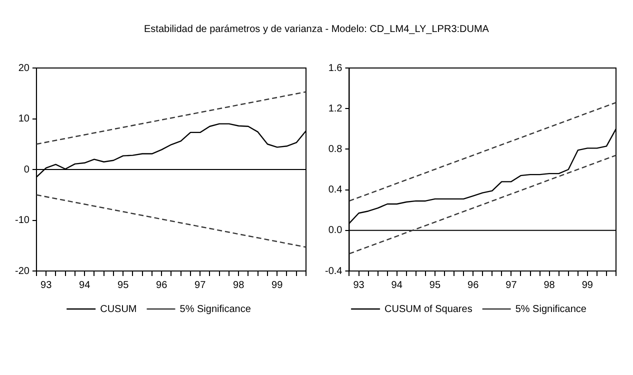 This screenshot has width=633, height=375. Describe the element at coordinates (335, 230) in the screenshot. I see `y-tick-label: 0.0` at that location.